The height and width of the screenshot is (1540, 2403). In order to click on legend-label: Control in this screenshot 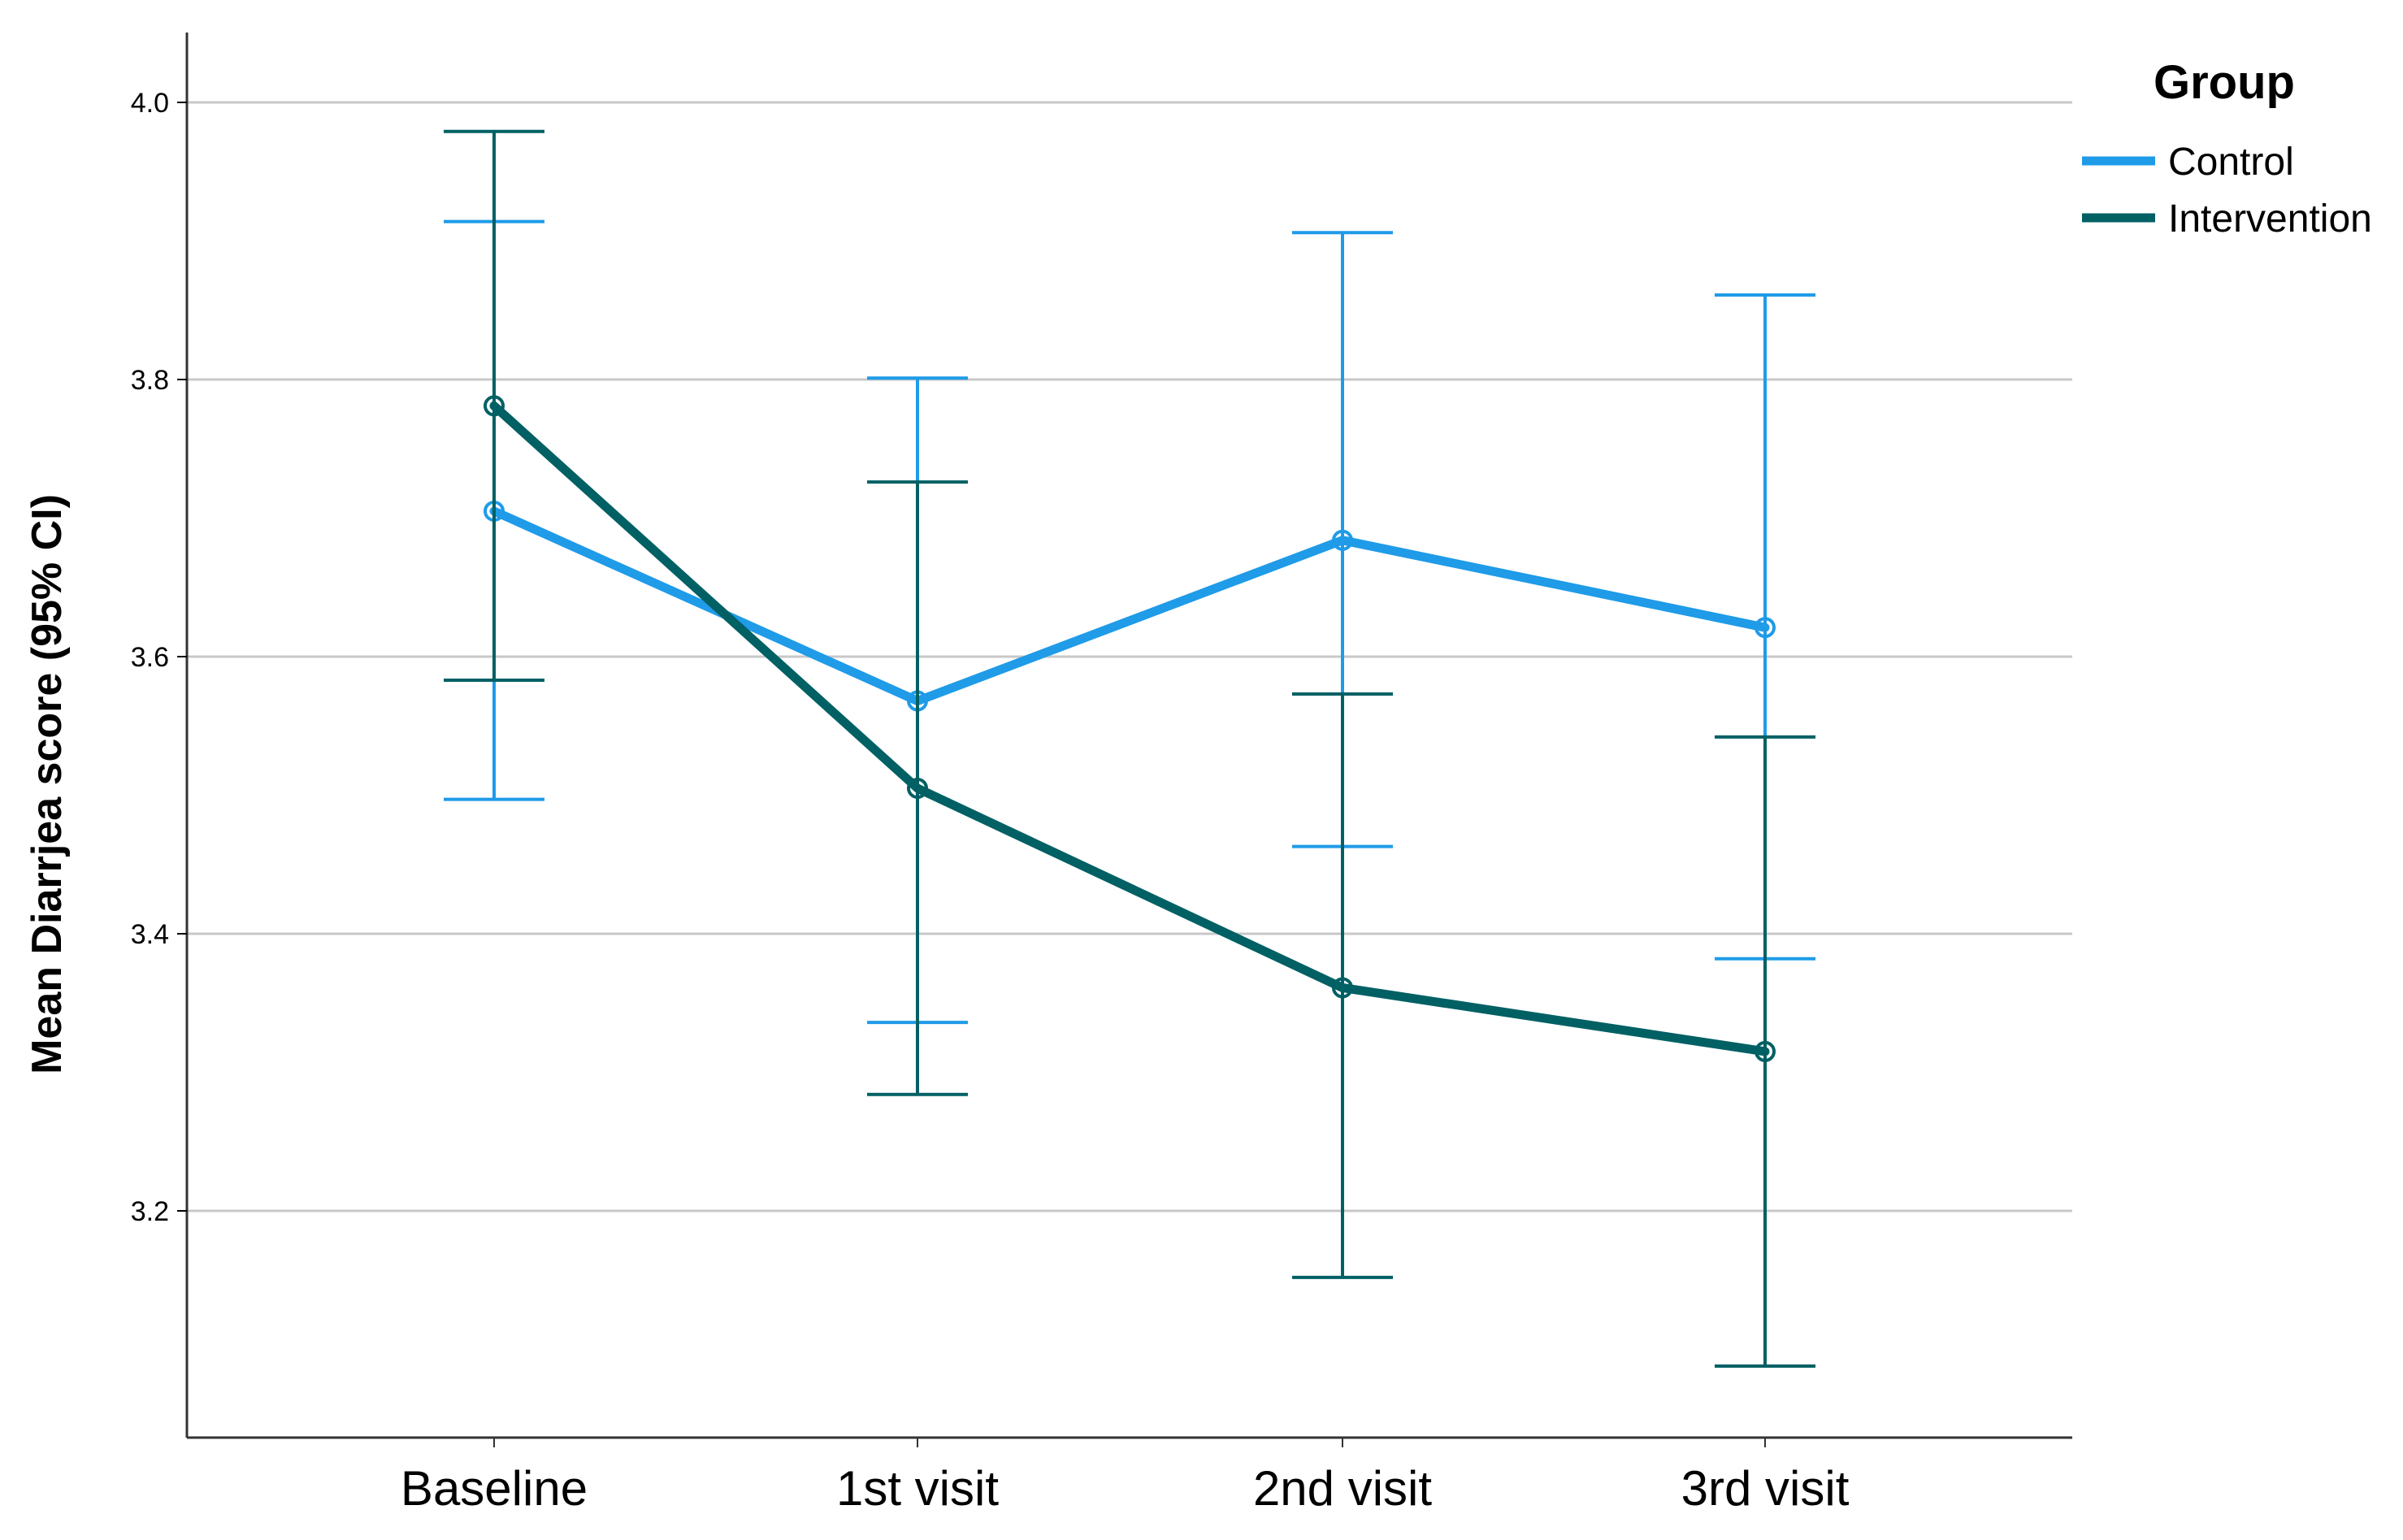, I will do `click(2231, 162)`.